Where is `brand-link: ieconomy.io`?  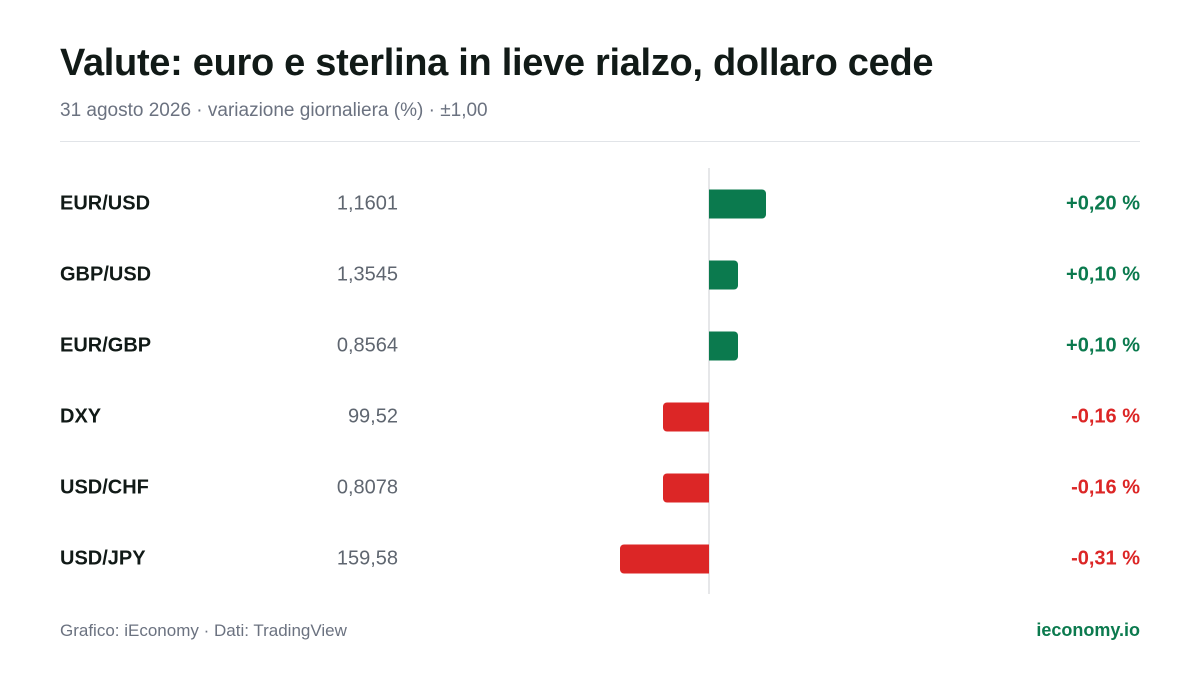
brand-link: ieconomy.io is located at coordinates (1088, 630).